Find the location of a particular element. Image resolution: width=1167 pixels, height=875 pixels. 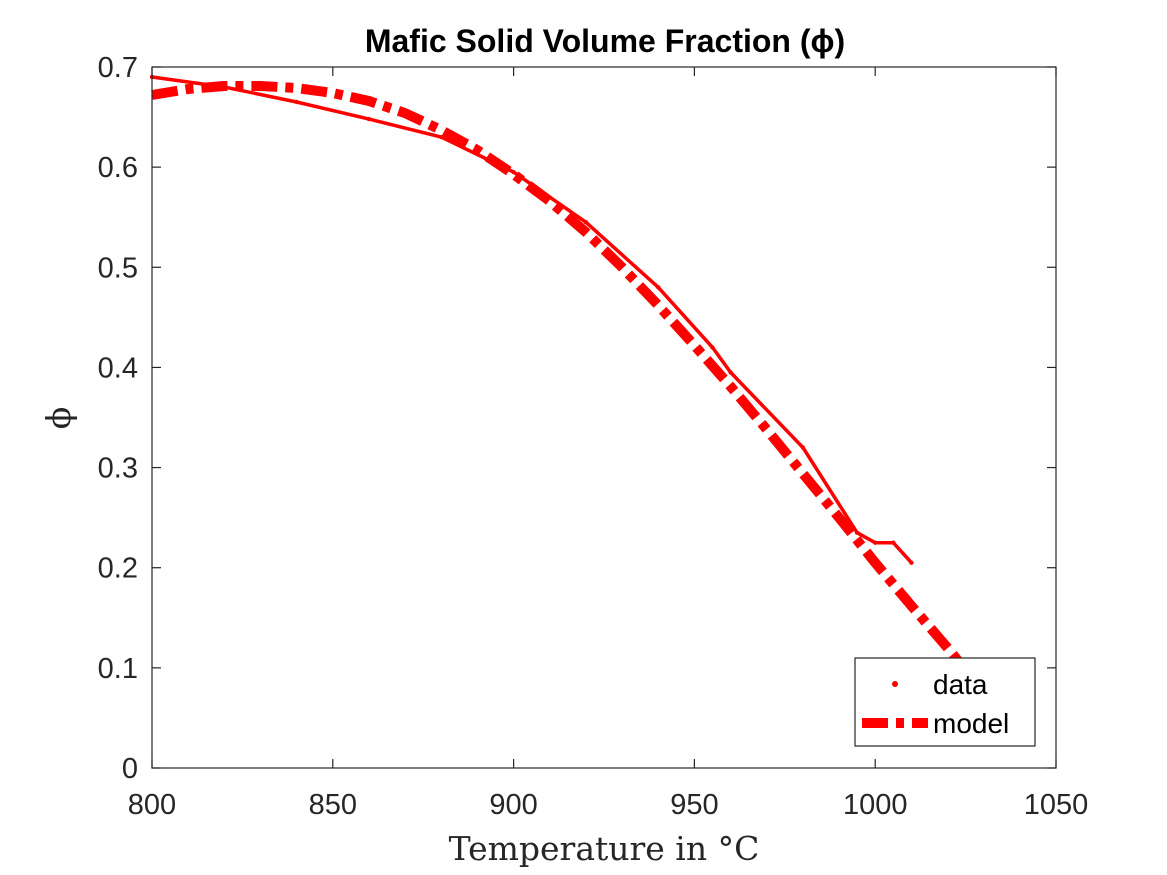

x-tick-label: 950 is located at coordinates (694, 805).